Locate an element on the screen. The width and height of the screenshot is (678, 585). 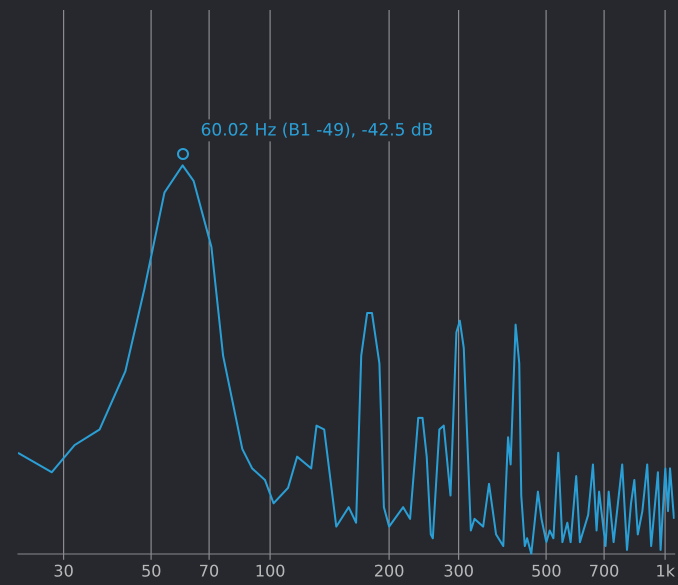
x-tick-label: 200 is located at coordinates (389, 571).